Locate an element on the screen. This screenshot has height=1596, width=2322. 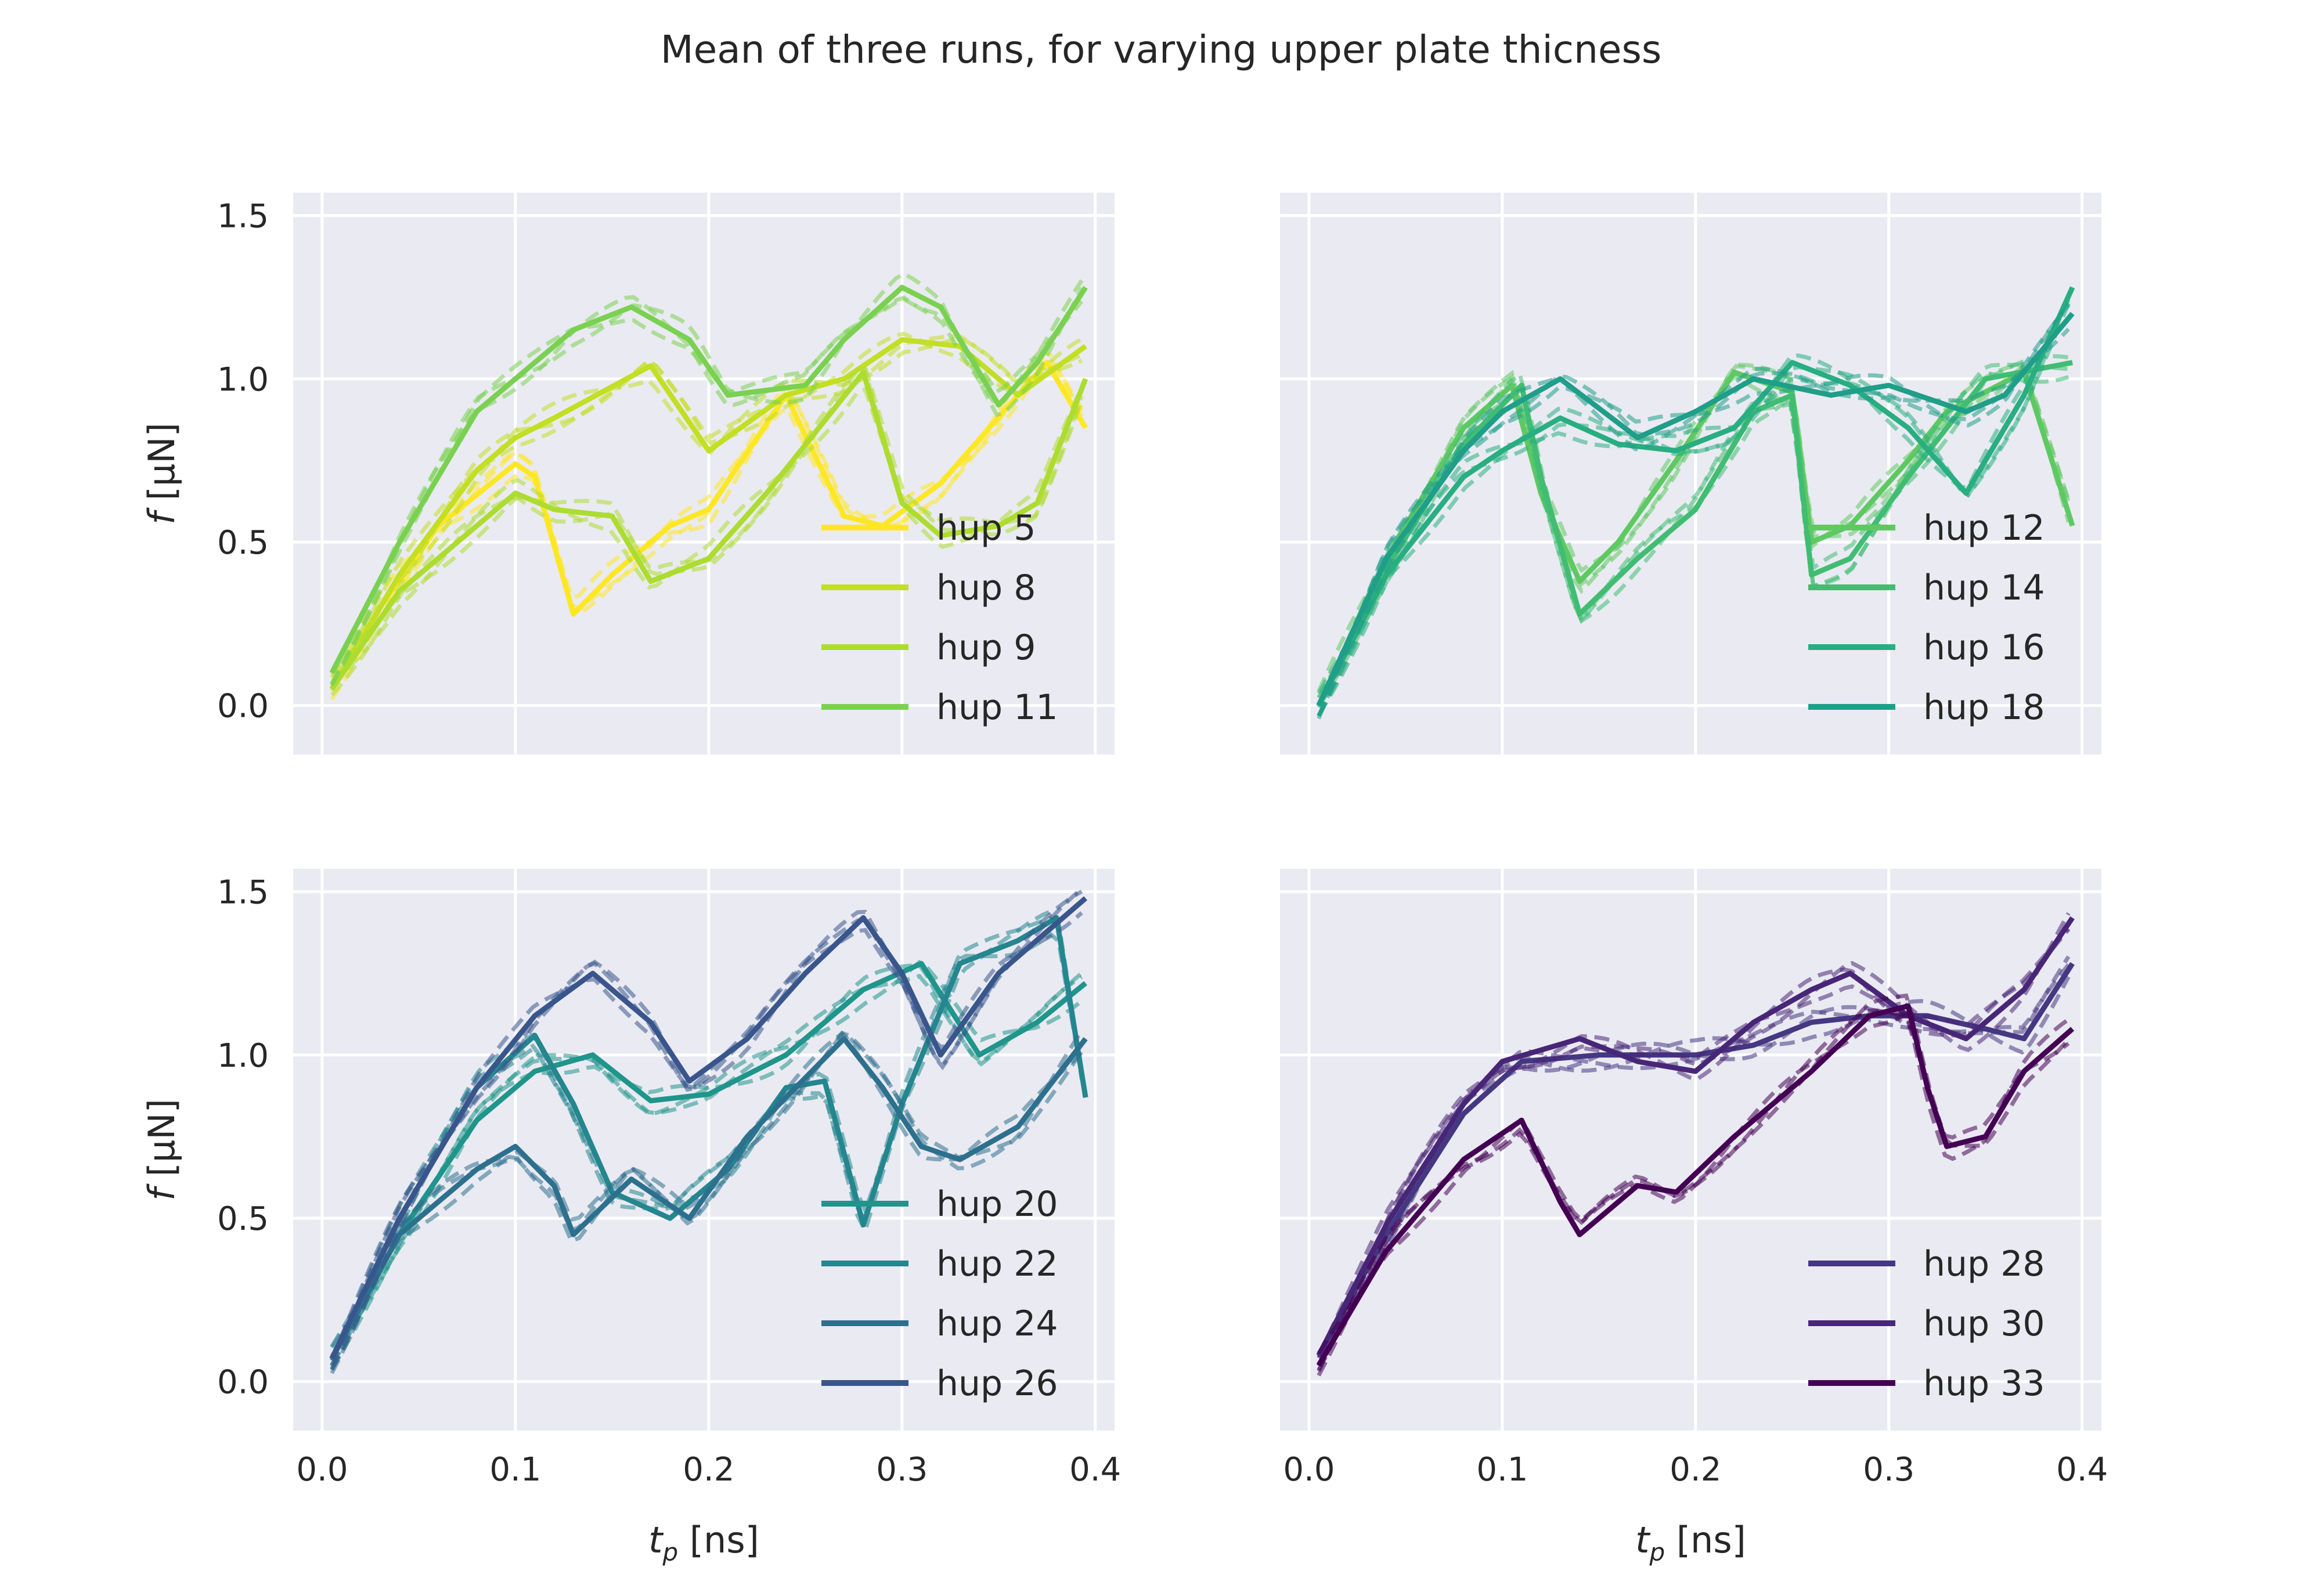
legend-label: hup 11 is located at coordinates (997, 707).